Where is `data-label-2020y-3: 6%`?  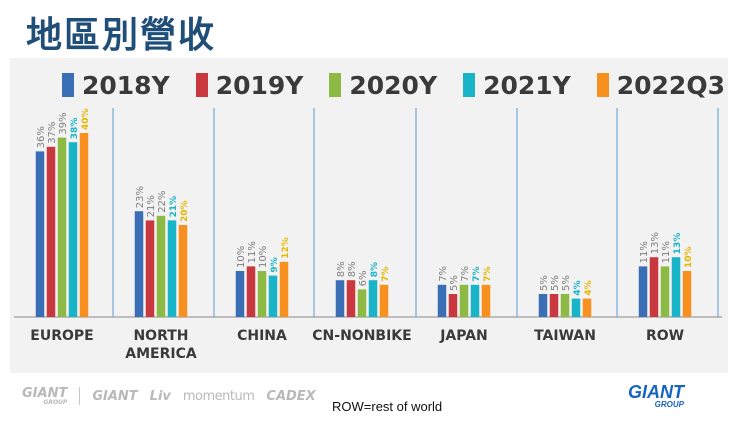
data-label-2020y-3: 6% is located at coordinates (363, 279).